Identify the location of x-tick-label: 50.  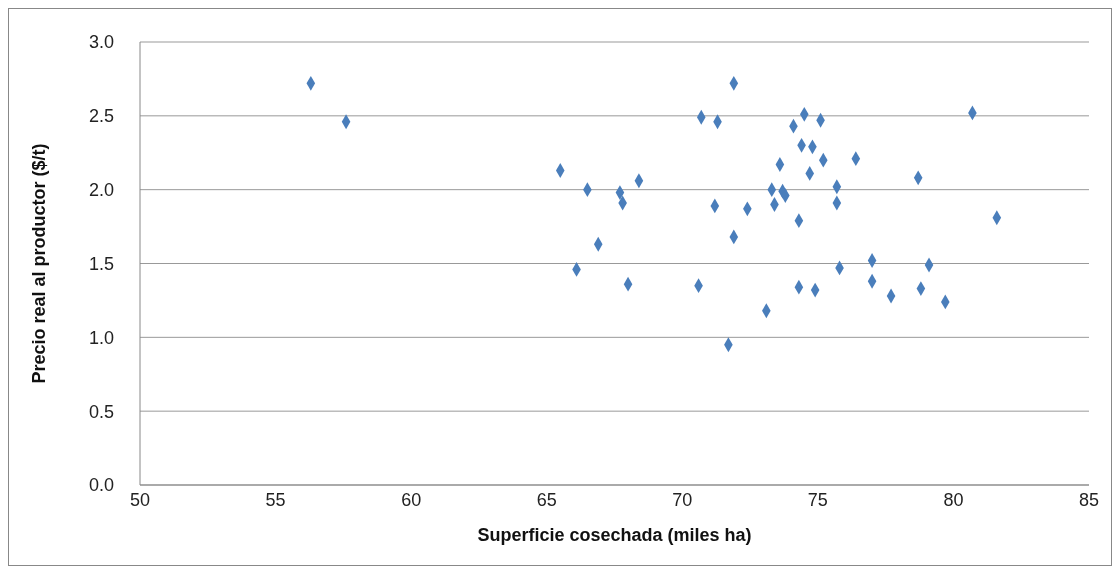
(140, 499).